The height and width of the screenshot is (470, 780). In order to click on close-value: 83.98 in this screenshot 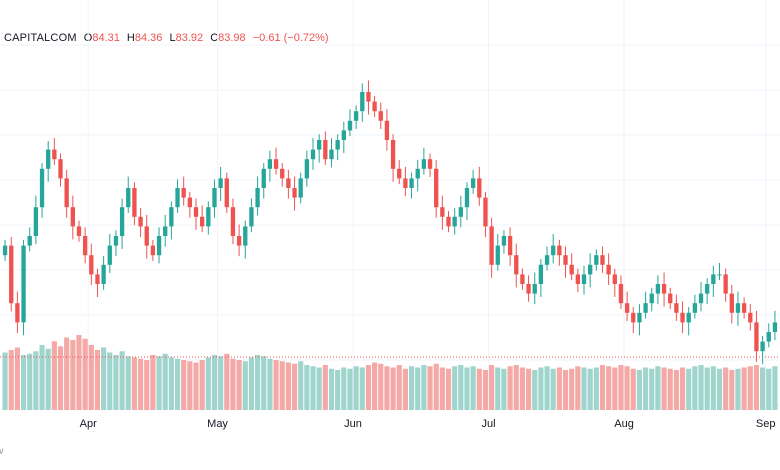, I will do `click(232, 38)`.